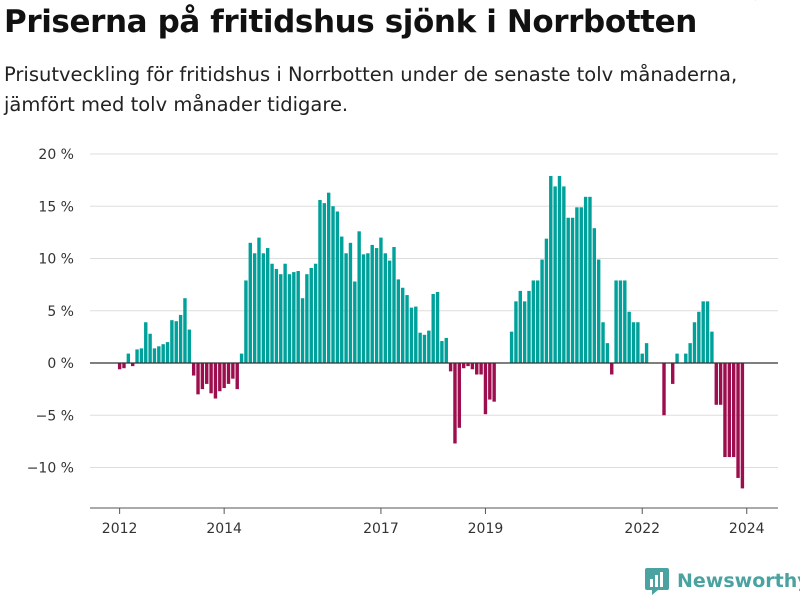 The image size is (800, 600). I want to click on latest-value-annotation: −12 %, so click(752, 2).